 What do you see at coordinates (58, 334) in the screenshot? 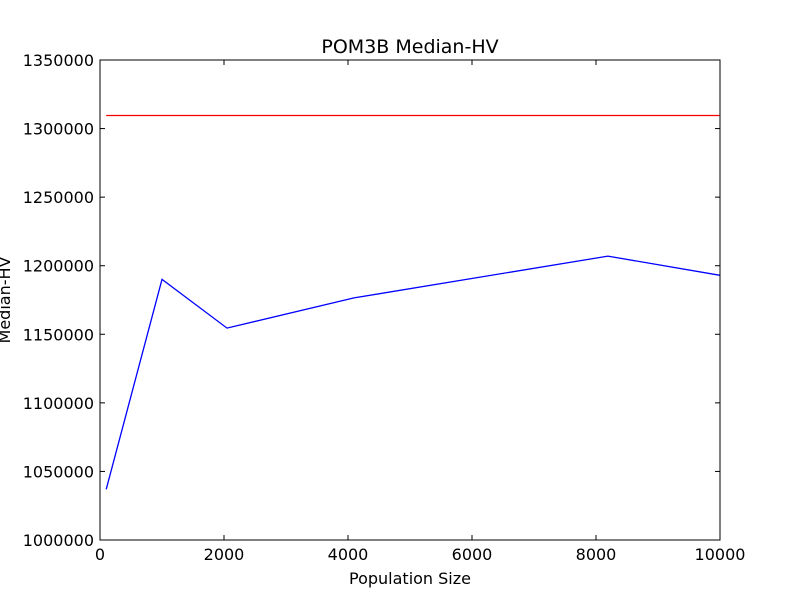
I see `y-tick-label-3: 1150000` at bounding box center [58, 334].